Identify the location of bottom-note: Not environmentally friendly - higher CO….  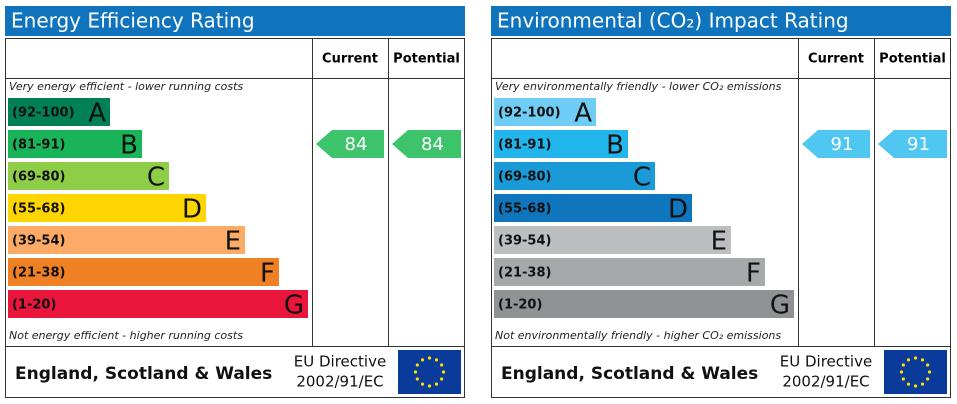
(638, 335).